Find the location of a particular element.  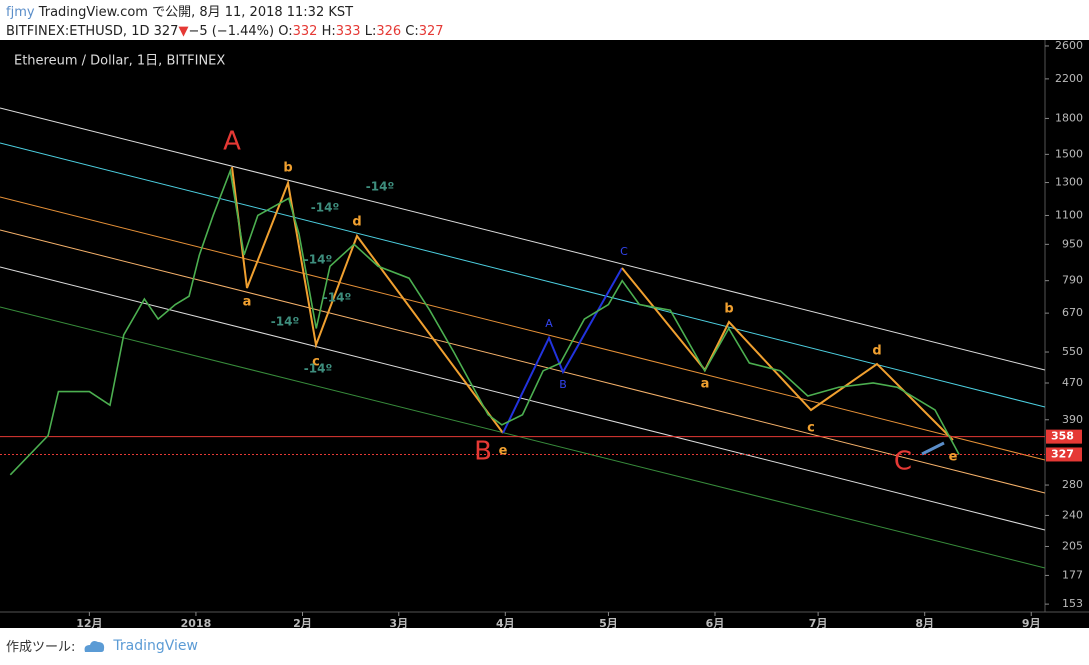

y-tick-label: 177 is located at coordinates (1072, 574).